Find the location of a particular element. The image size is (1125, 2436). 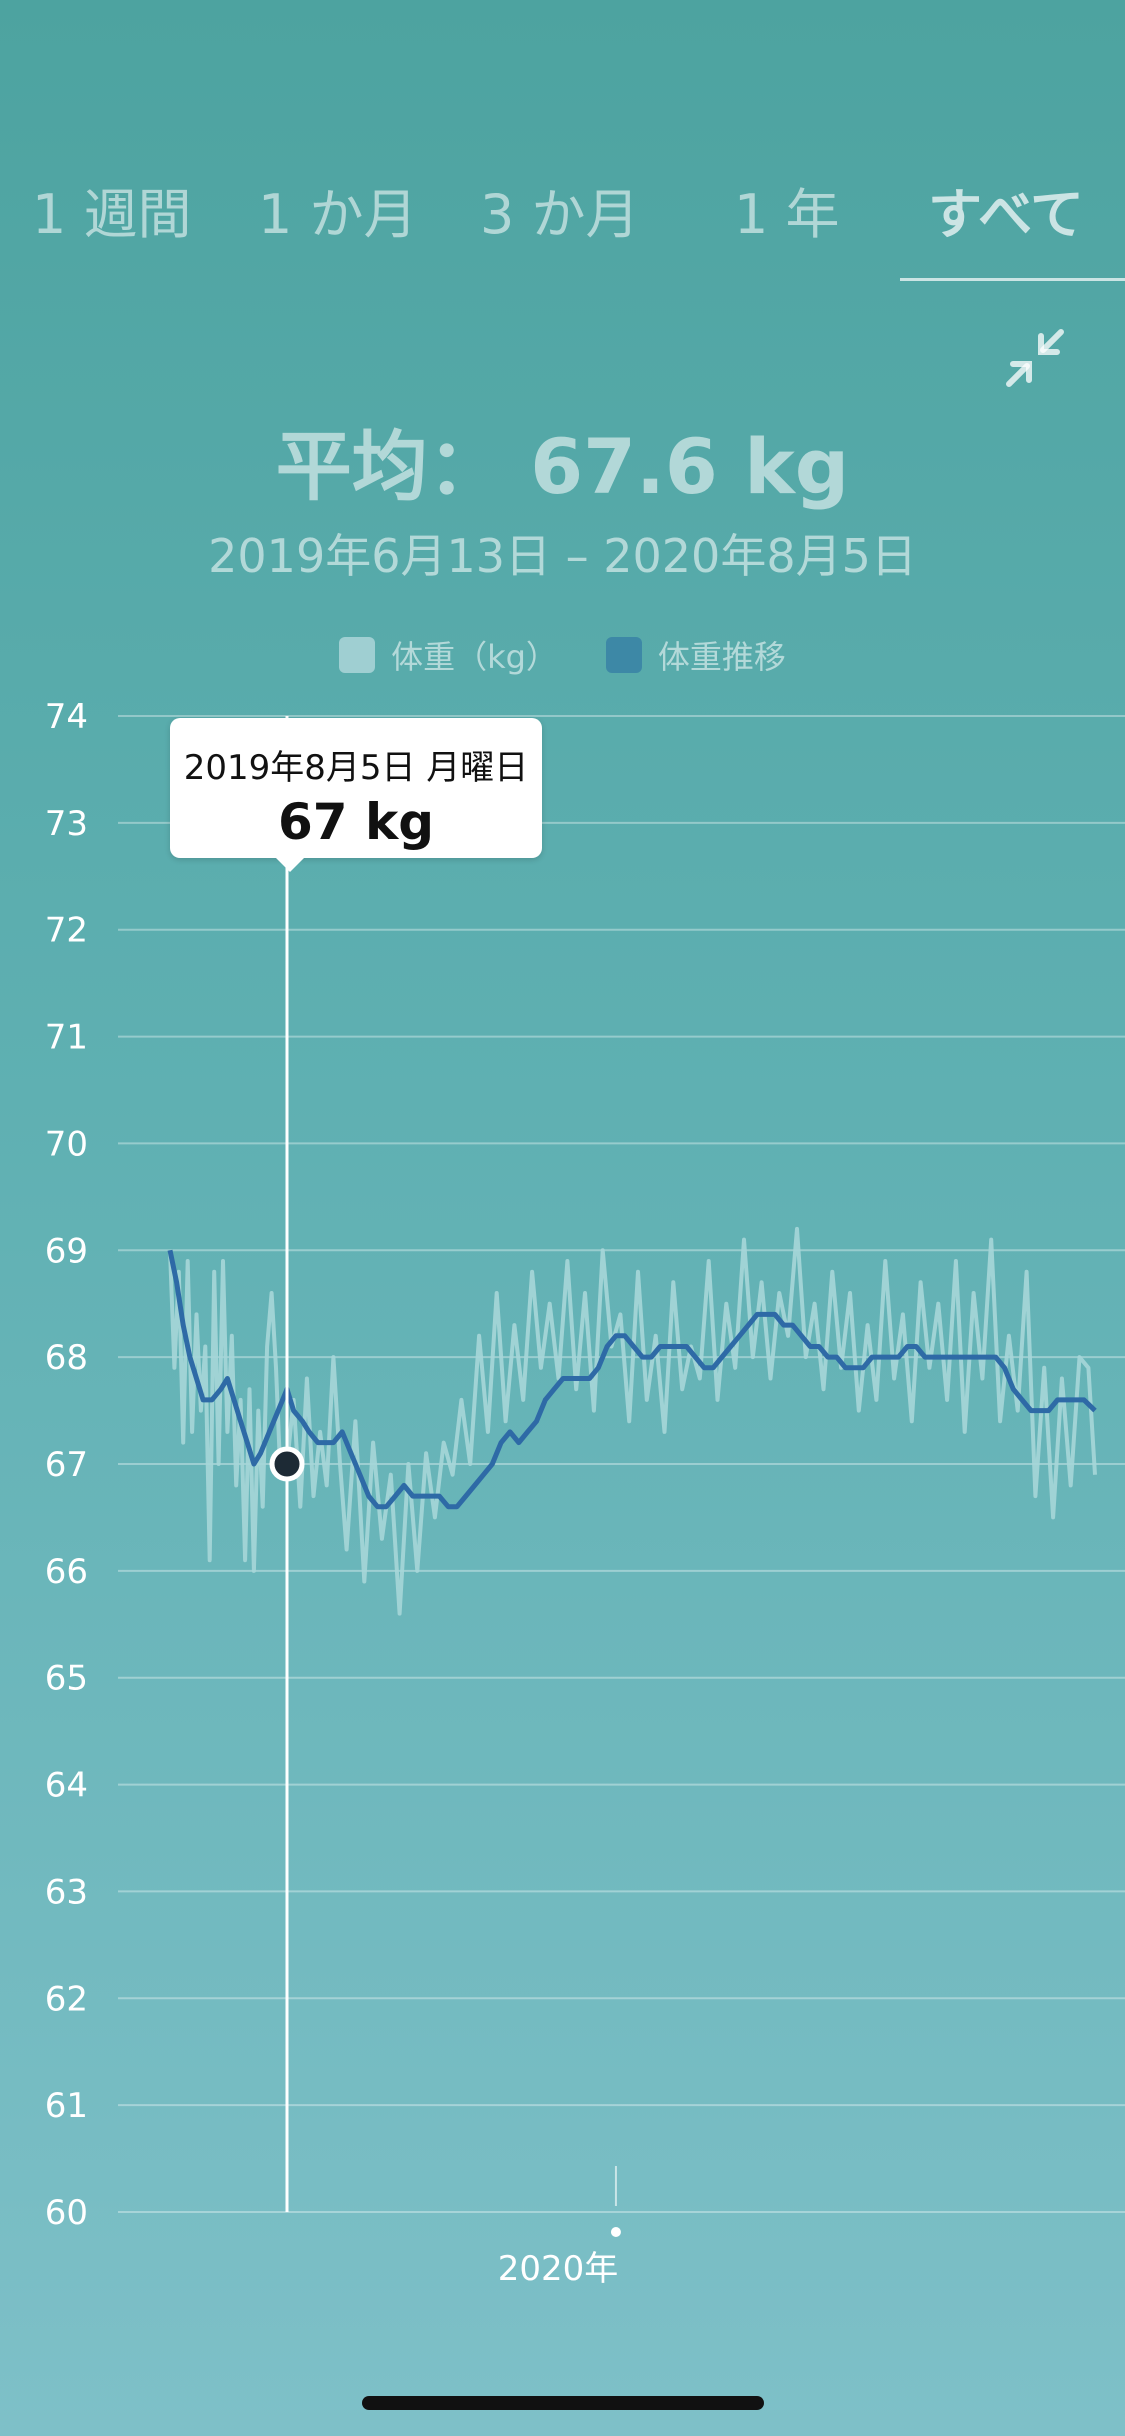

y-tick-label-63: 63 is located at coordinates (66, 1892).